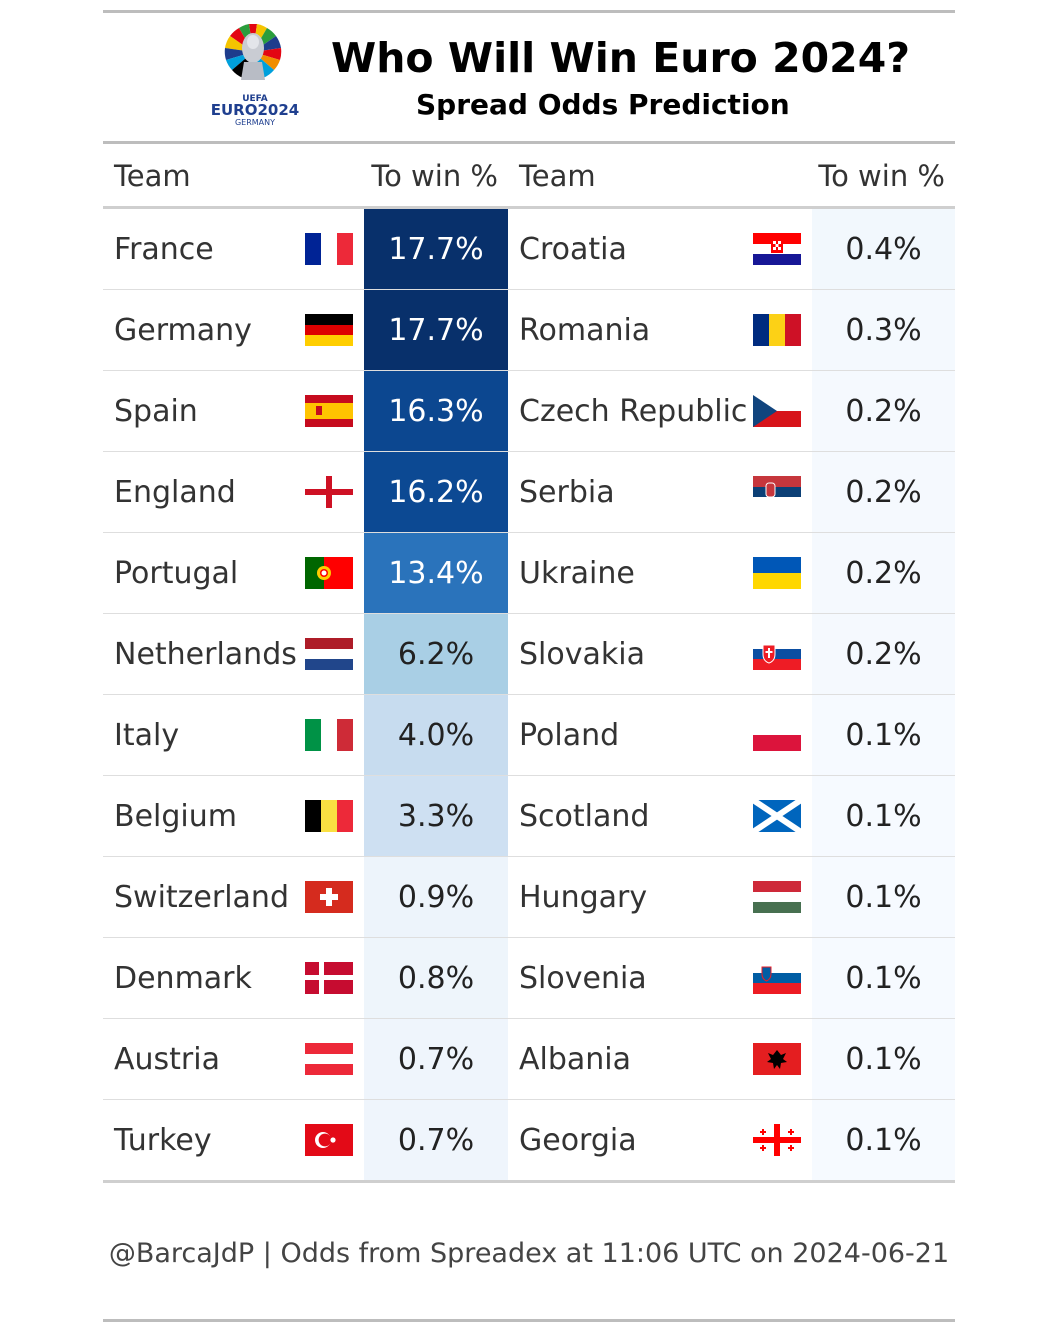  What do you see at coordinates (624, 816) in the screenshot?
I see `team-name: Scotland` at bounding box center [624, 816].